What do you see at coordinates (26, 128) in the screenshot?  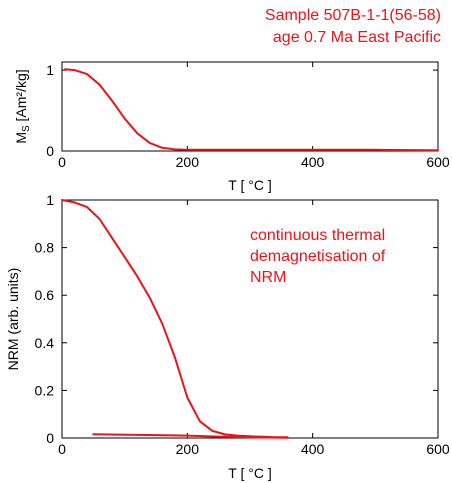 I see `ms-y-axis-label-sub: S` at bounding box center [26, 128].